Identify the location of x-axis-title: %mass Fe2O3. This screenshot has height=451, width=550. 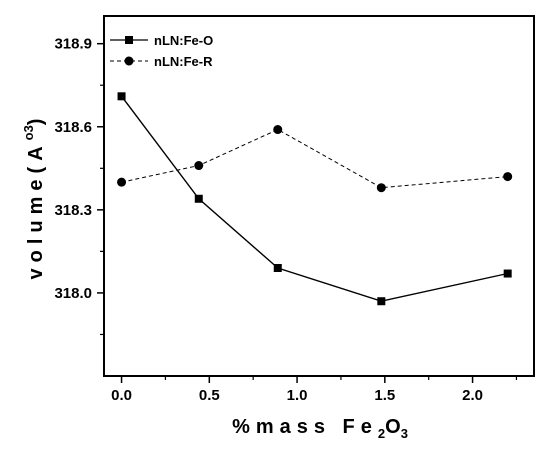
(320, 428).